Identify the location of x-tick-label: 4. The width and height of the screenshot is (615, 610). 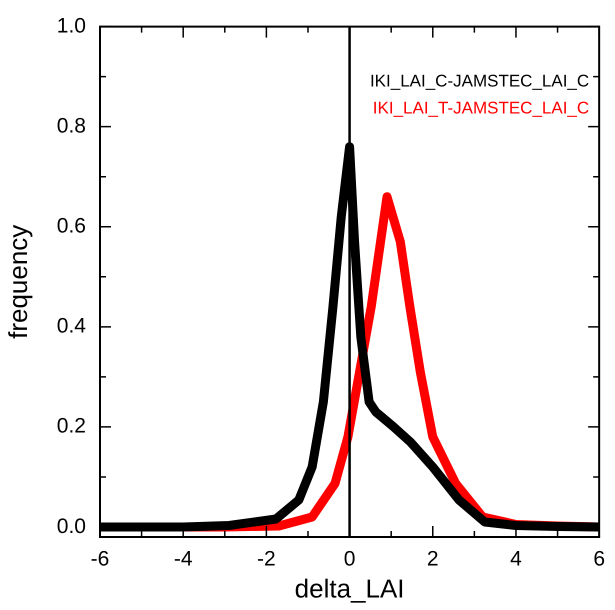
(516, 558).